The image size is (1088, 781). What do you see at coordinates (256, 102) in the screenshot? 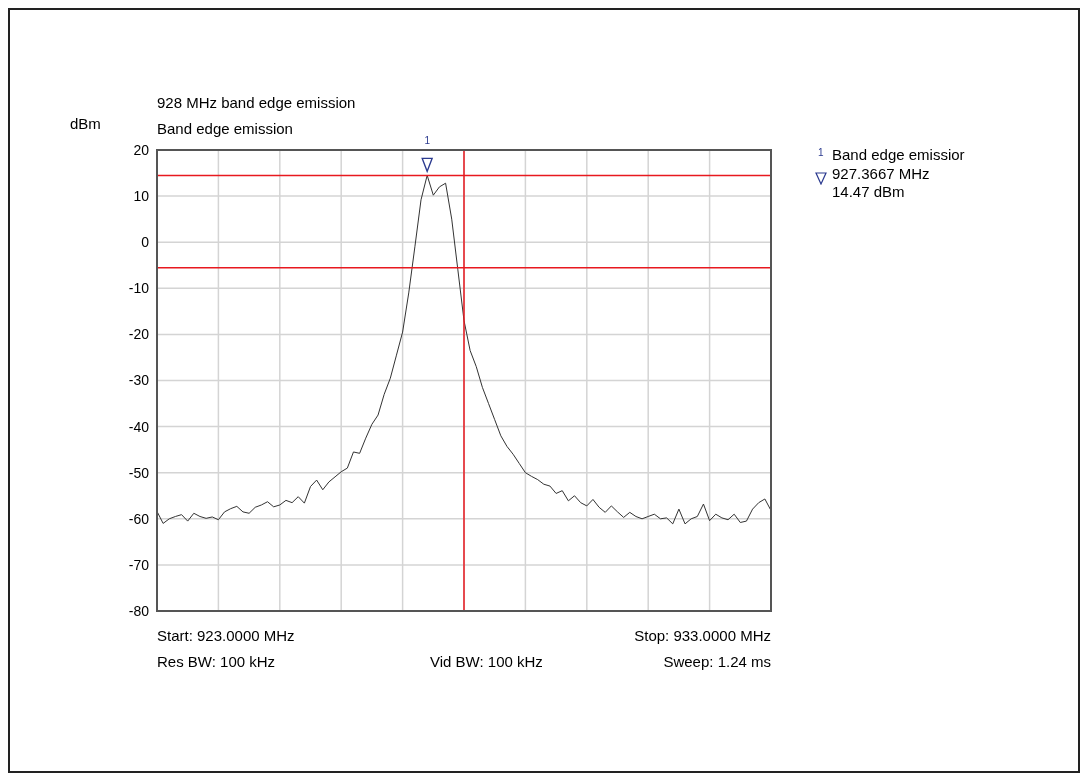
I see `chart-title: 928 MHz band edge emission` at bounding box center [256, 102].